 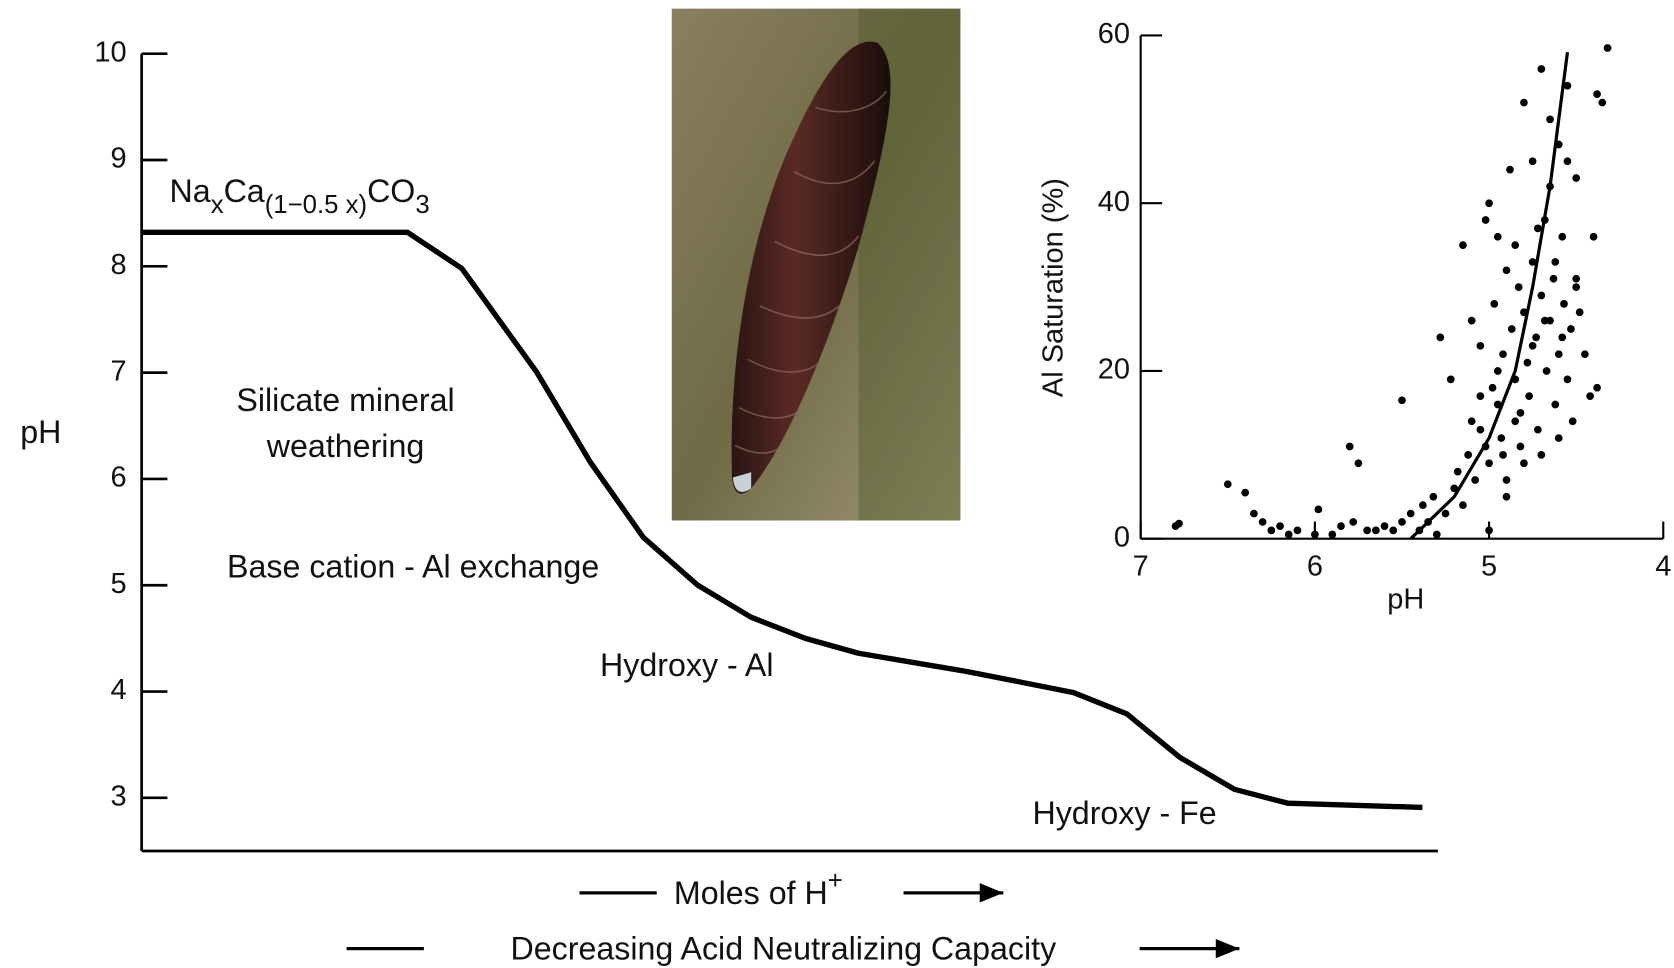 I want to click on annotation: weathering, so click(x=345, y=446).